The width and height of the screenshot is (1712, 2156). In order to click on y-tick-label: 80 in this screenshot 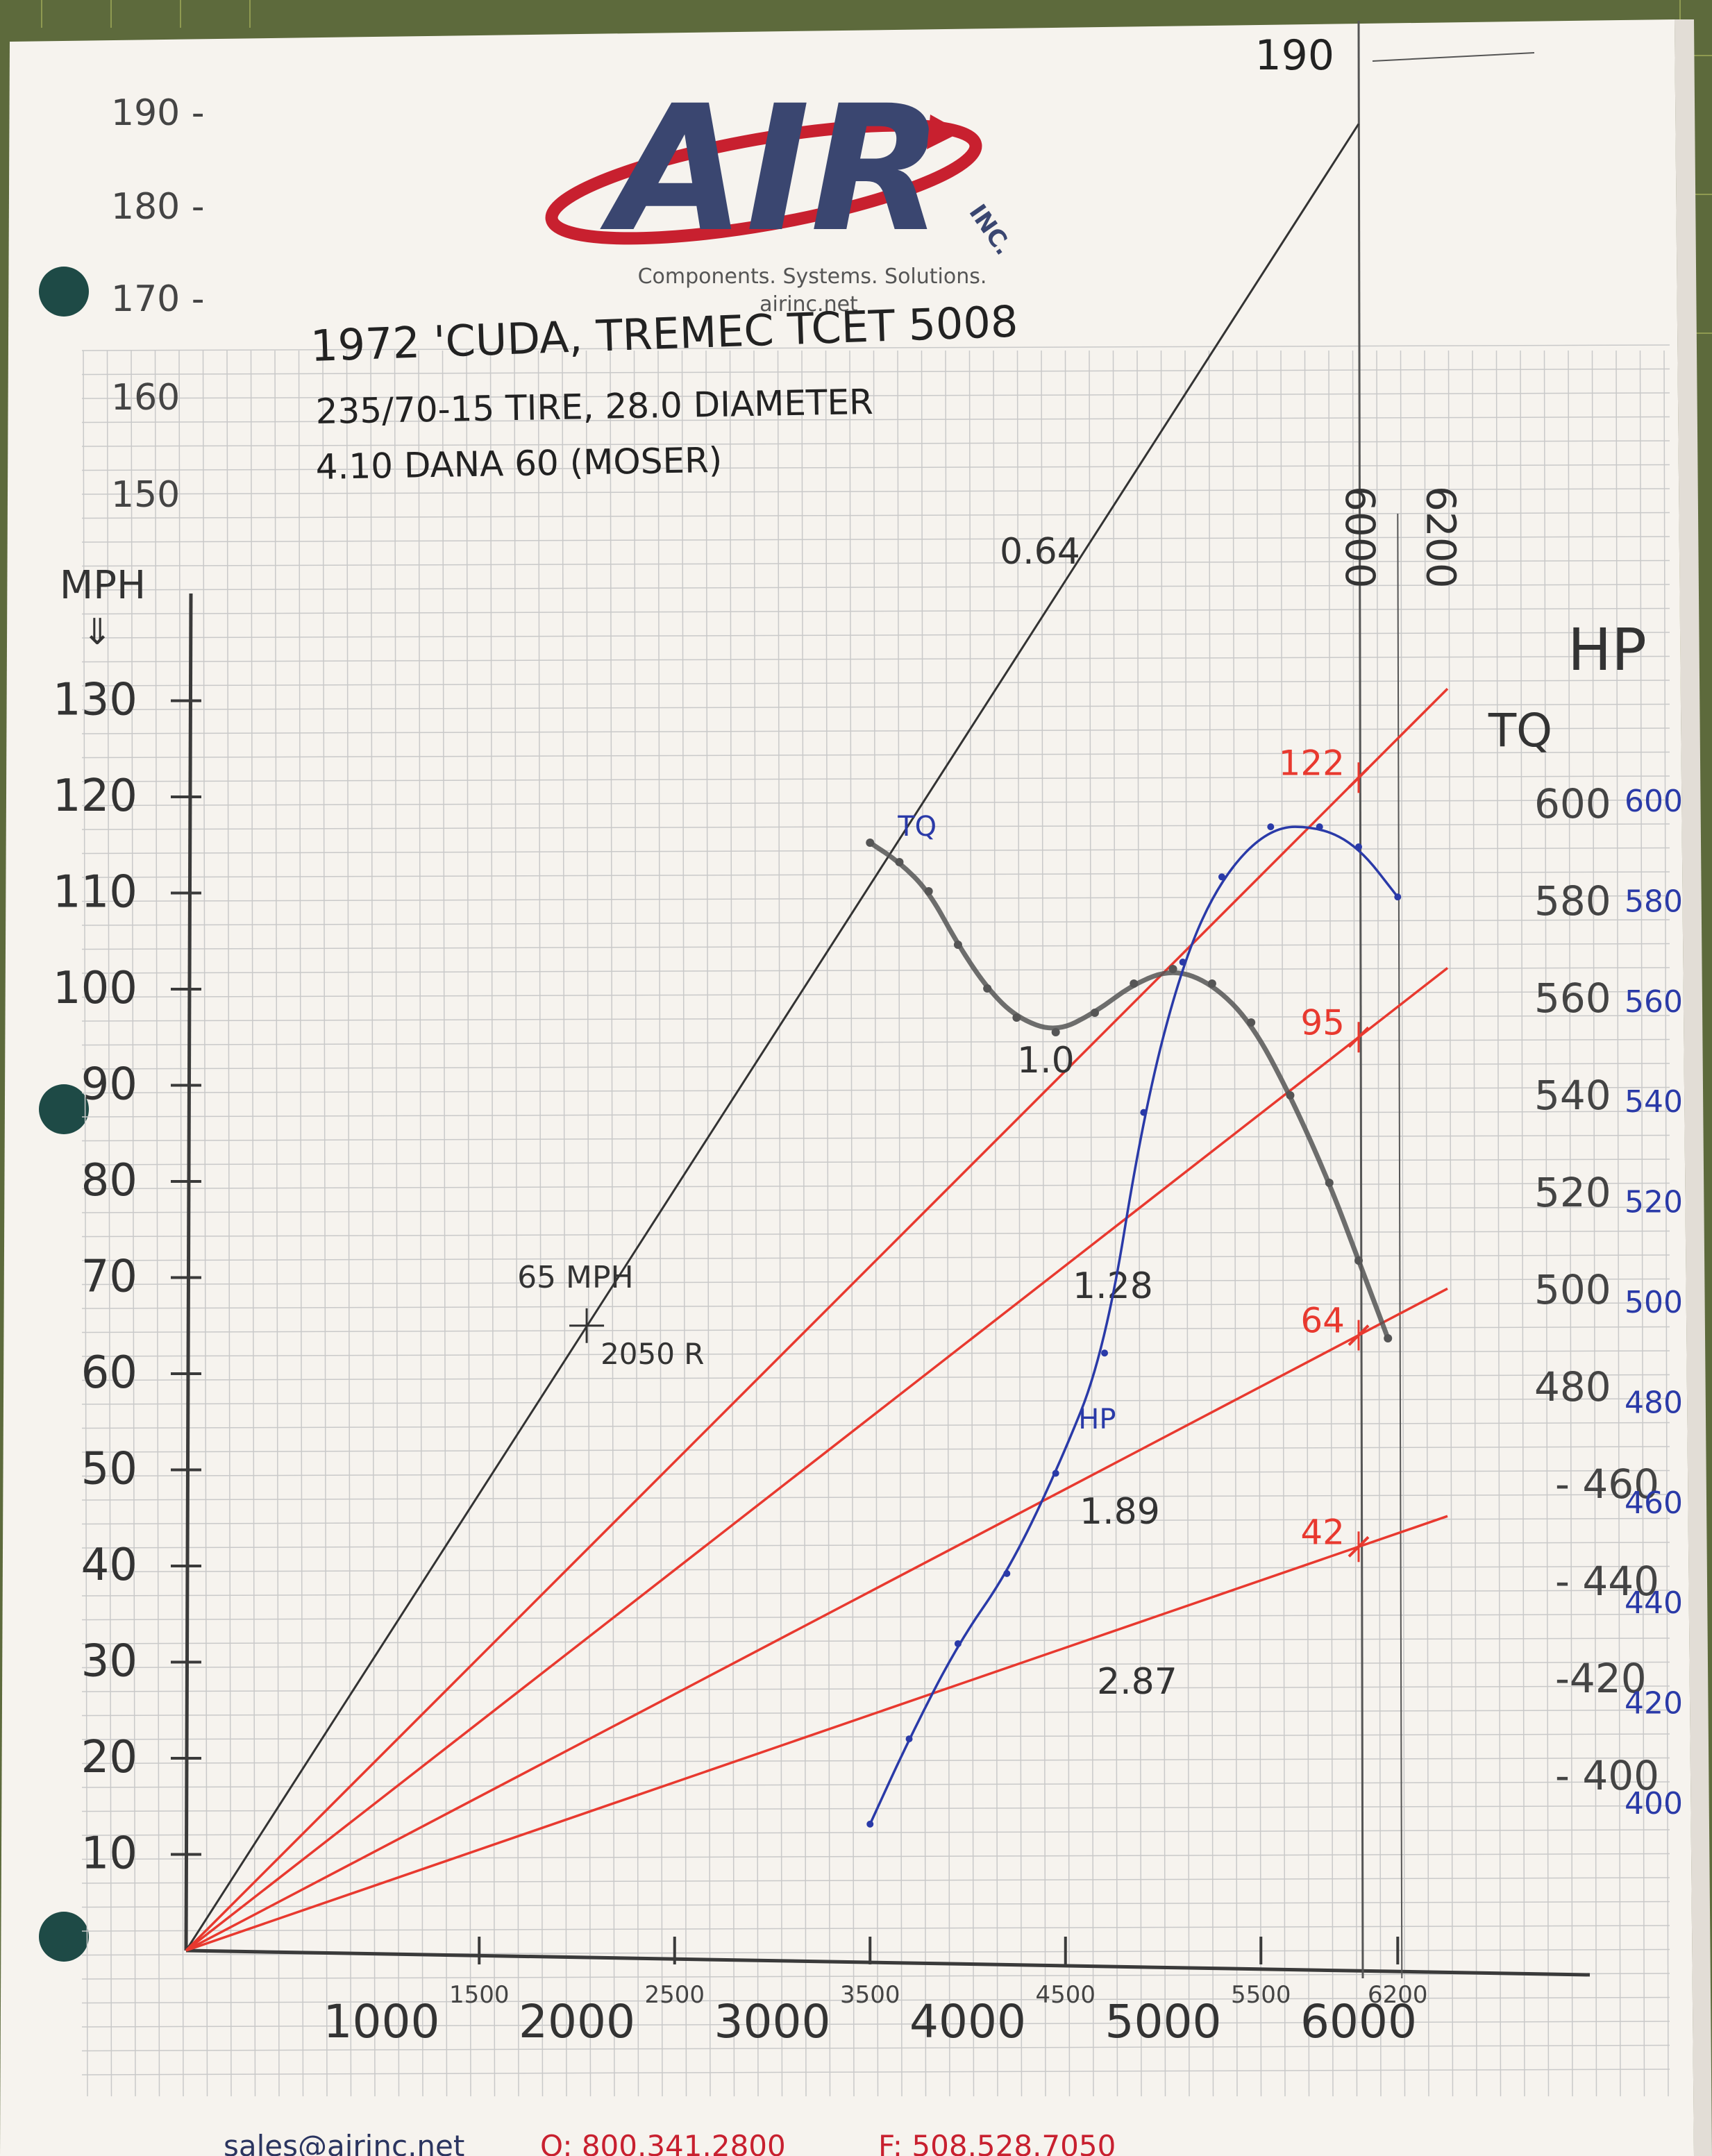, I will do `click(109, 1180)`.